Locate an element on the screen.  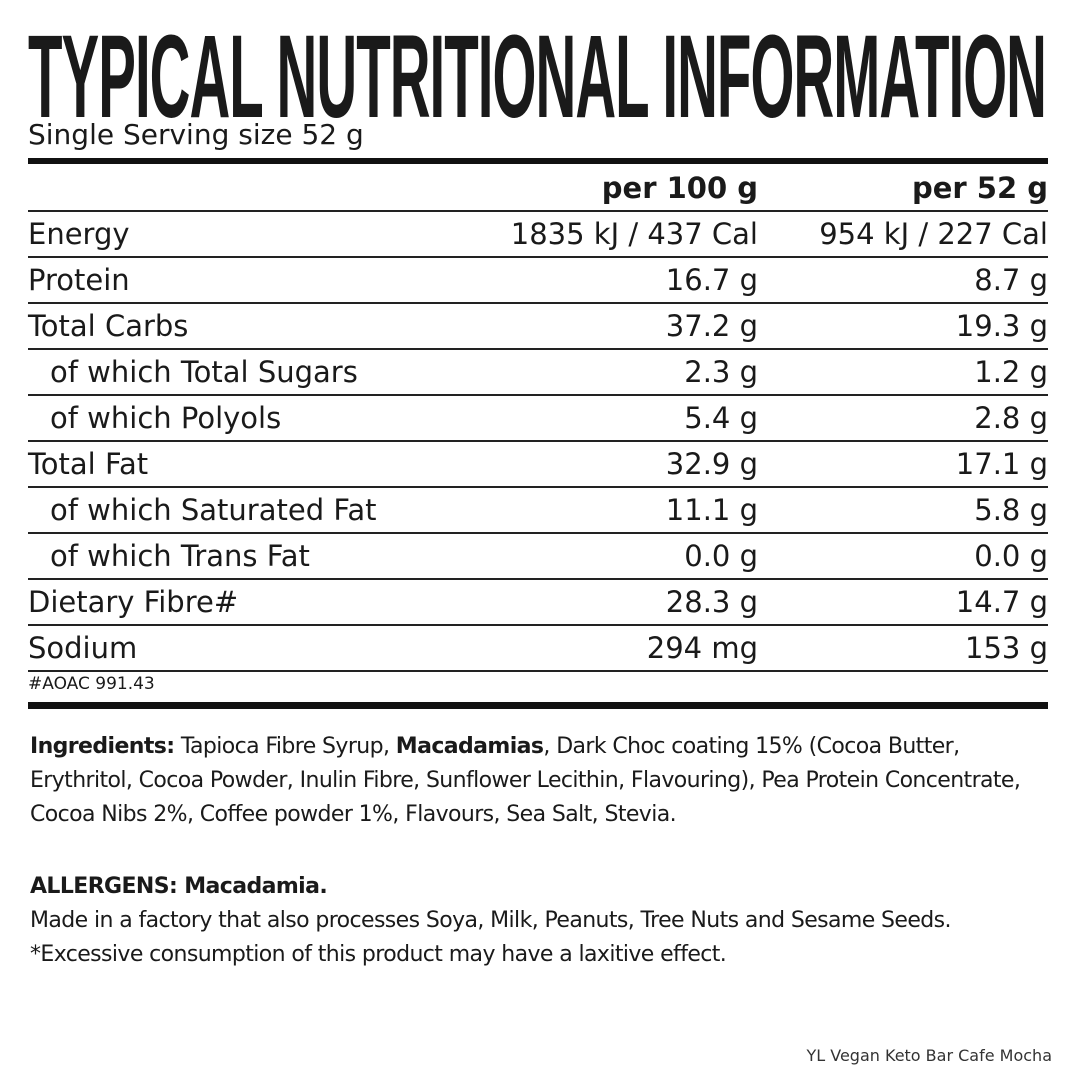
value-per-100g: 0.0 g is located at coordinates (613, 556).